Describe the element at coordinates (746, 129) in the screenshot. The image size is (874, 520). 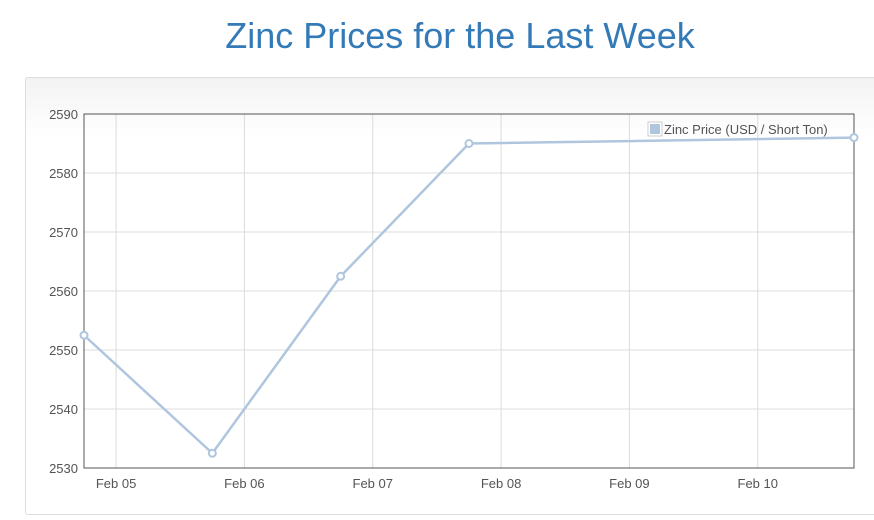
I see `legend-label: Zinc Price (USD / Short Ton)` at that location.